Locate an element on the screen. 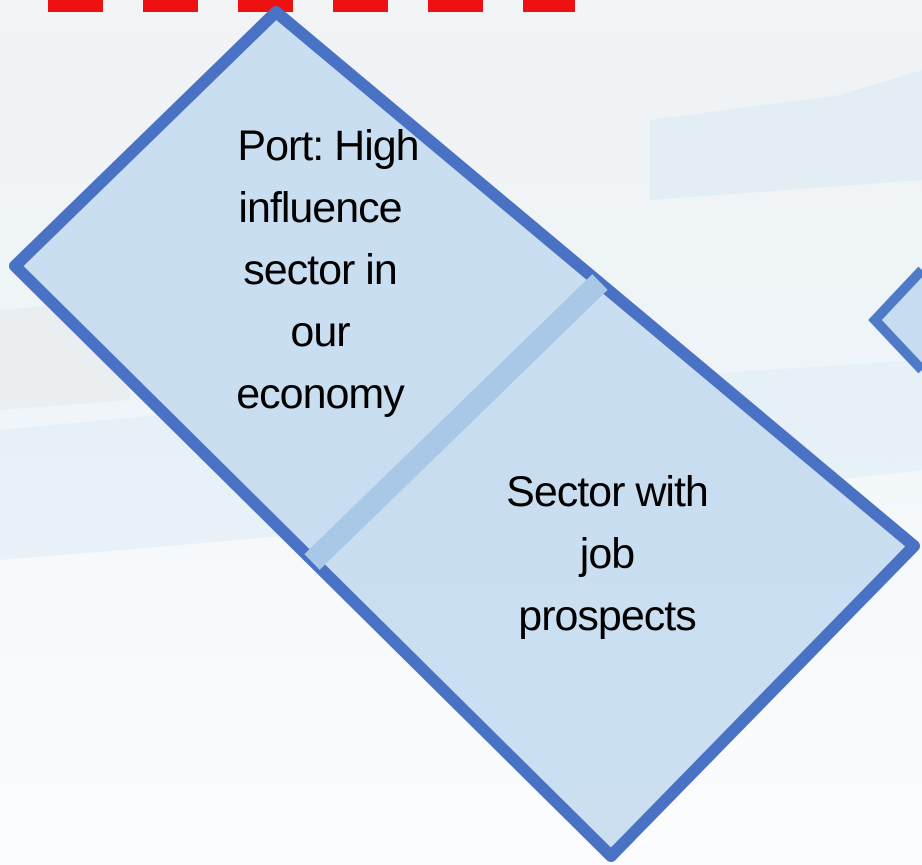  panel-text: our is located at coordinates (320, 332).